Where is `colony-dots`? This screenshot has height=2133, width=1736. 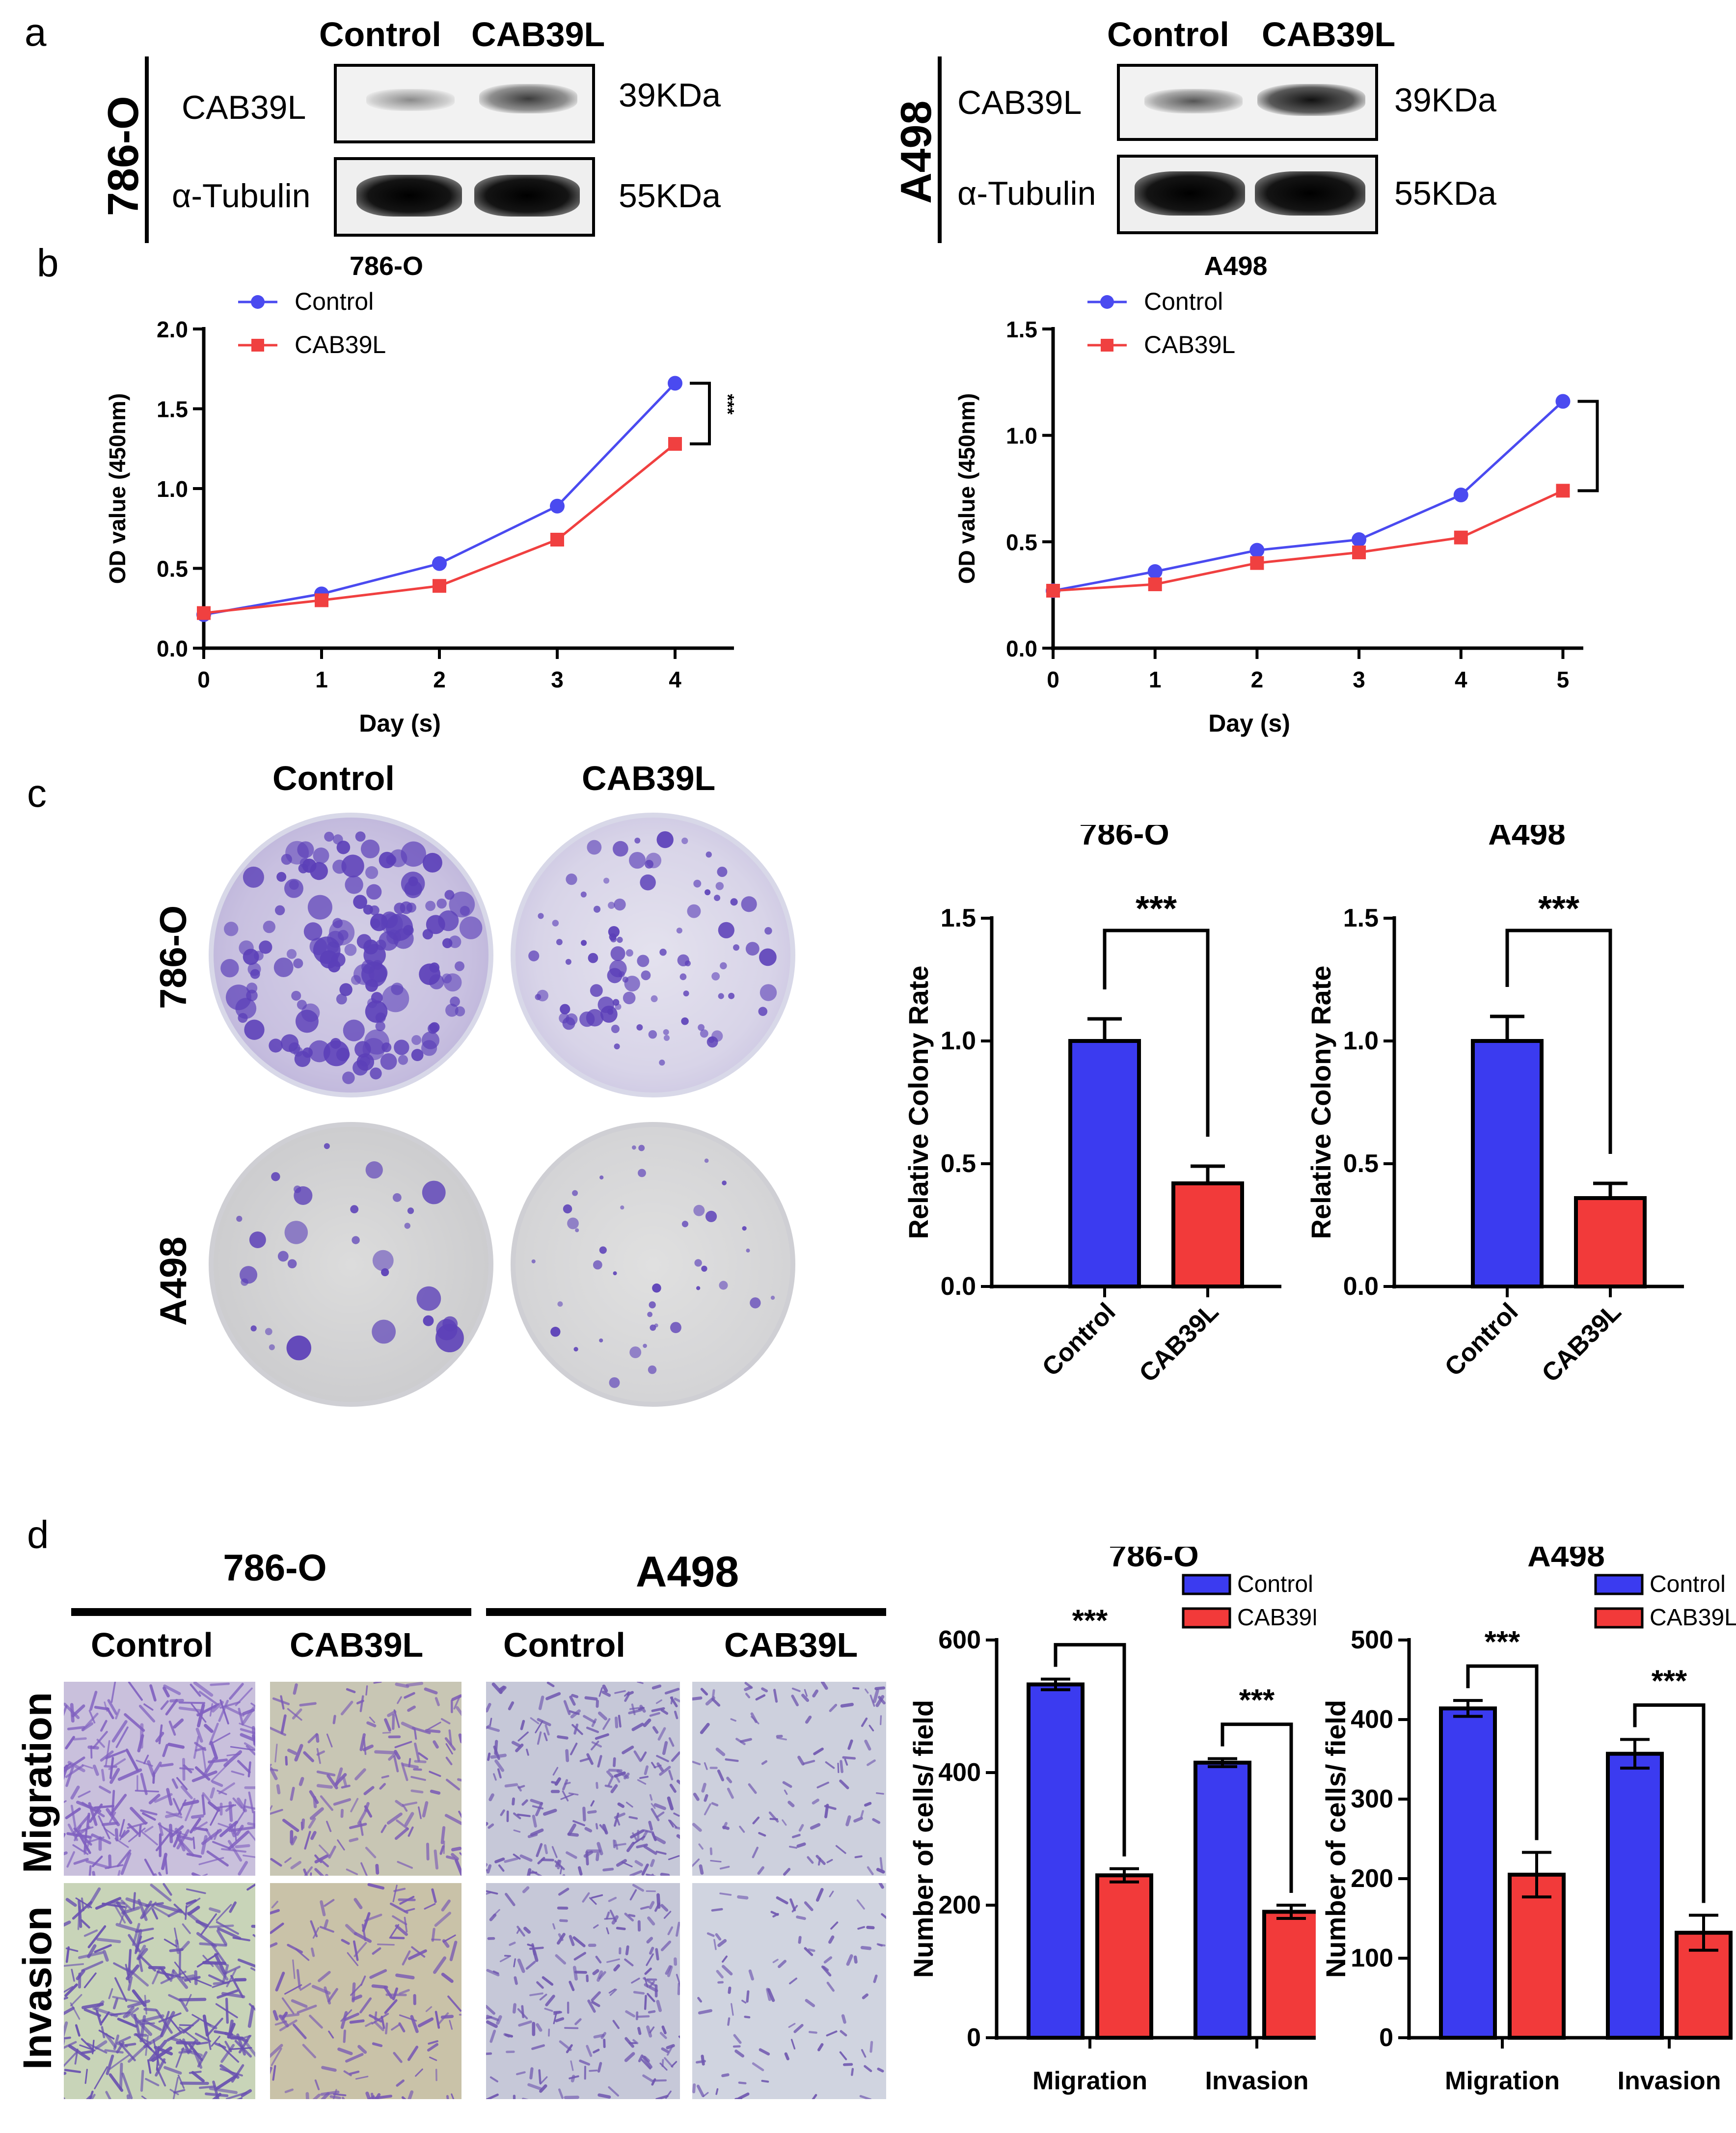 colony-dots is located at coordinates (653, 1266).